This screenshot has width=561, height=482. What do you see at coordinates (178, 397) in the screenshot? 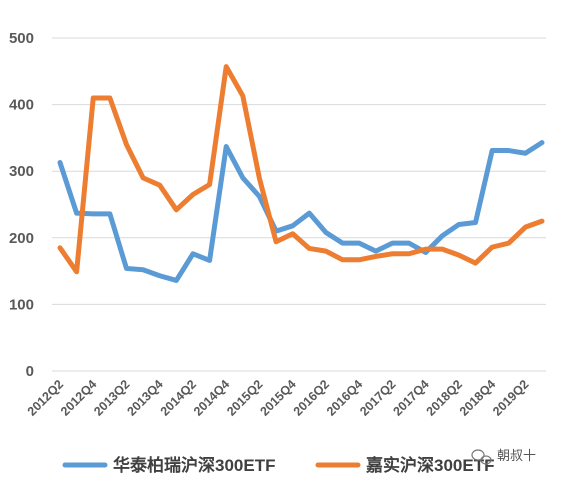
I see `x-tick-label: 2014Q2` at bounding box center [178, 397].